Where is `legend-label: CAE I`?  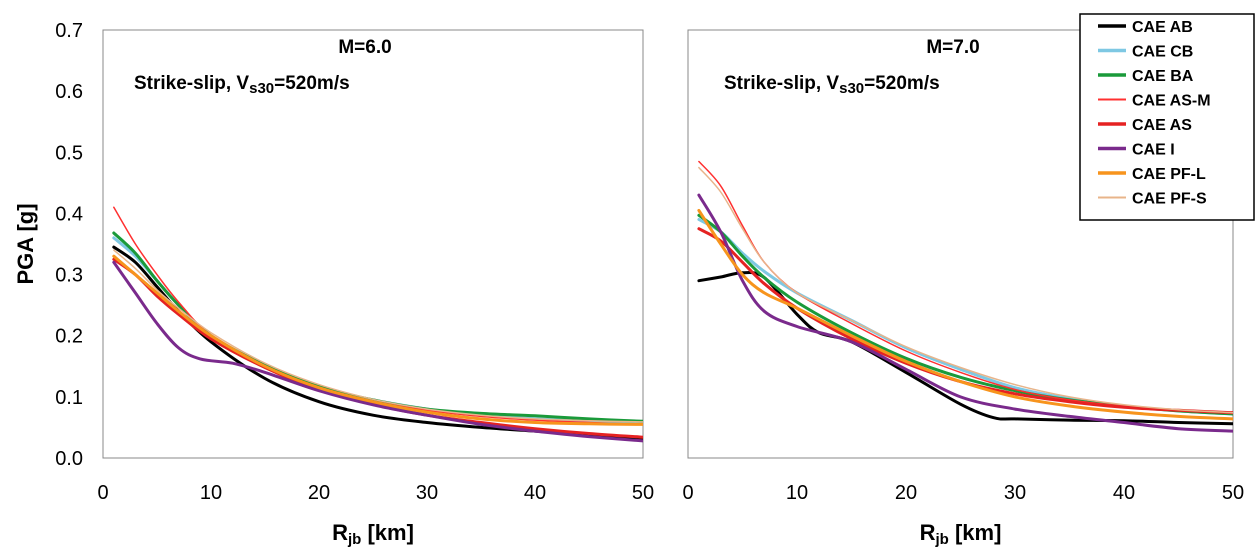 legend-label: CAE I is located at coordinates (1153, 150).